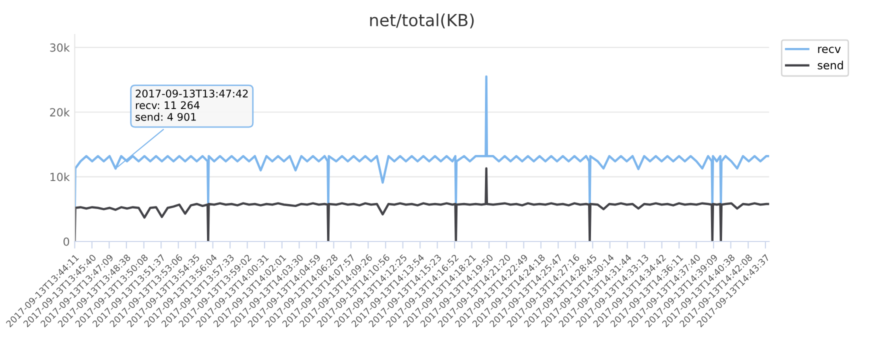  I want to click on y-tick-label: 10k, so click(60, 177).